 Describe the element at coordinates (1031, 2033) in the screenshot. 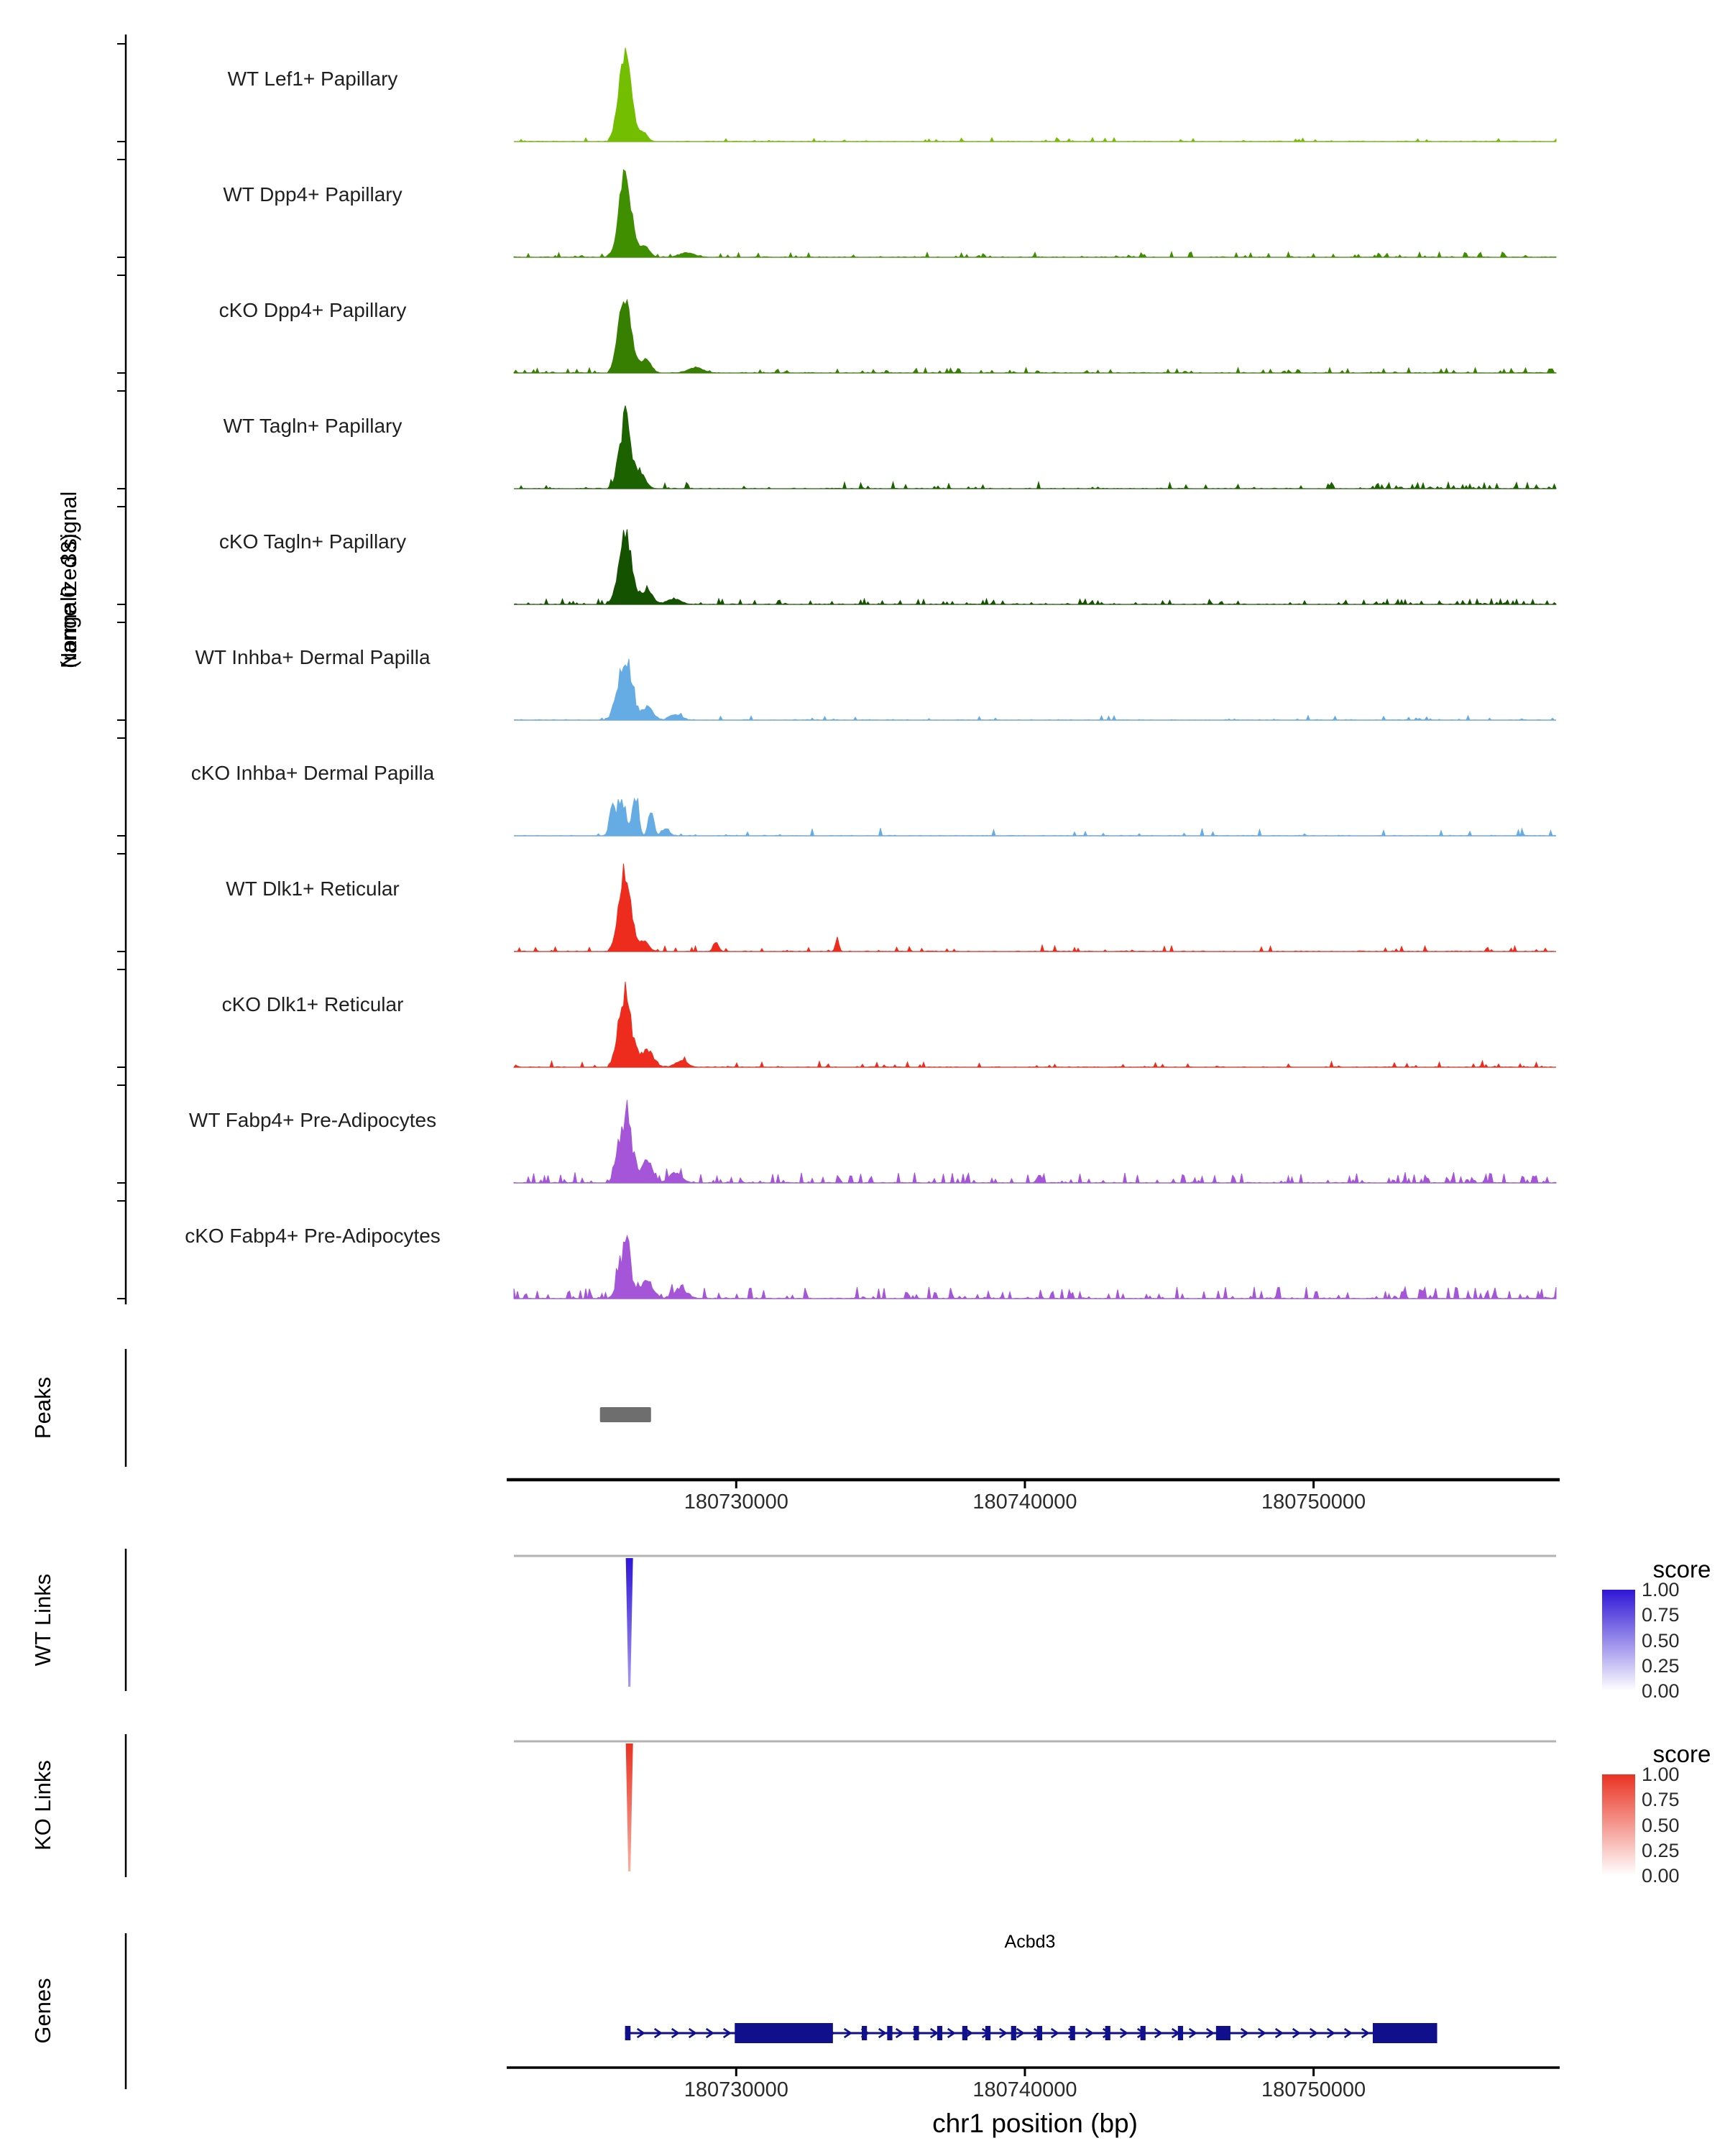

I see `gene-model` at that location.